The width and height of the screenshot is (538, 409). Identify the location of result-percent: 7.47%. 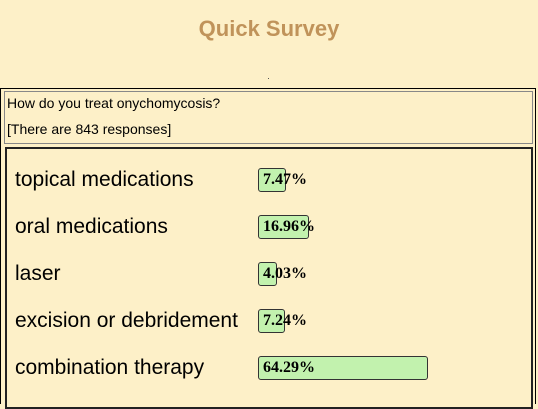
(285, 179).